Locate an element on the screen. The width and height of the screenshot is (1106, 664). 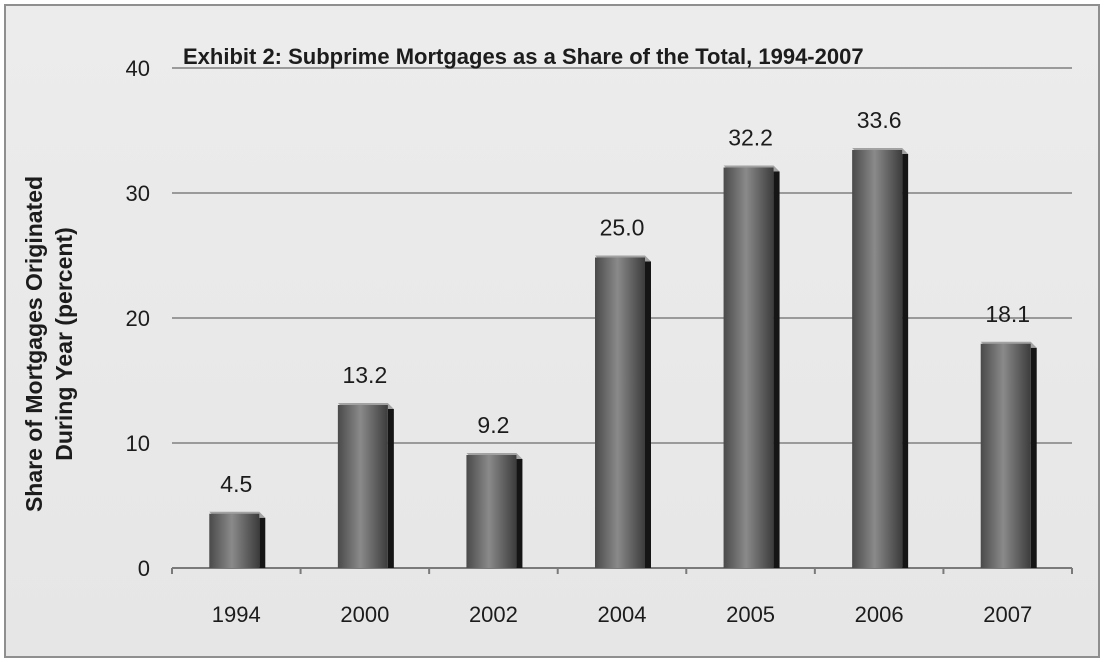
bar-1994 is located at coordinates (237, 539).